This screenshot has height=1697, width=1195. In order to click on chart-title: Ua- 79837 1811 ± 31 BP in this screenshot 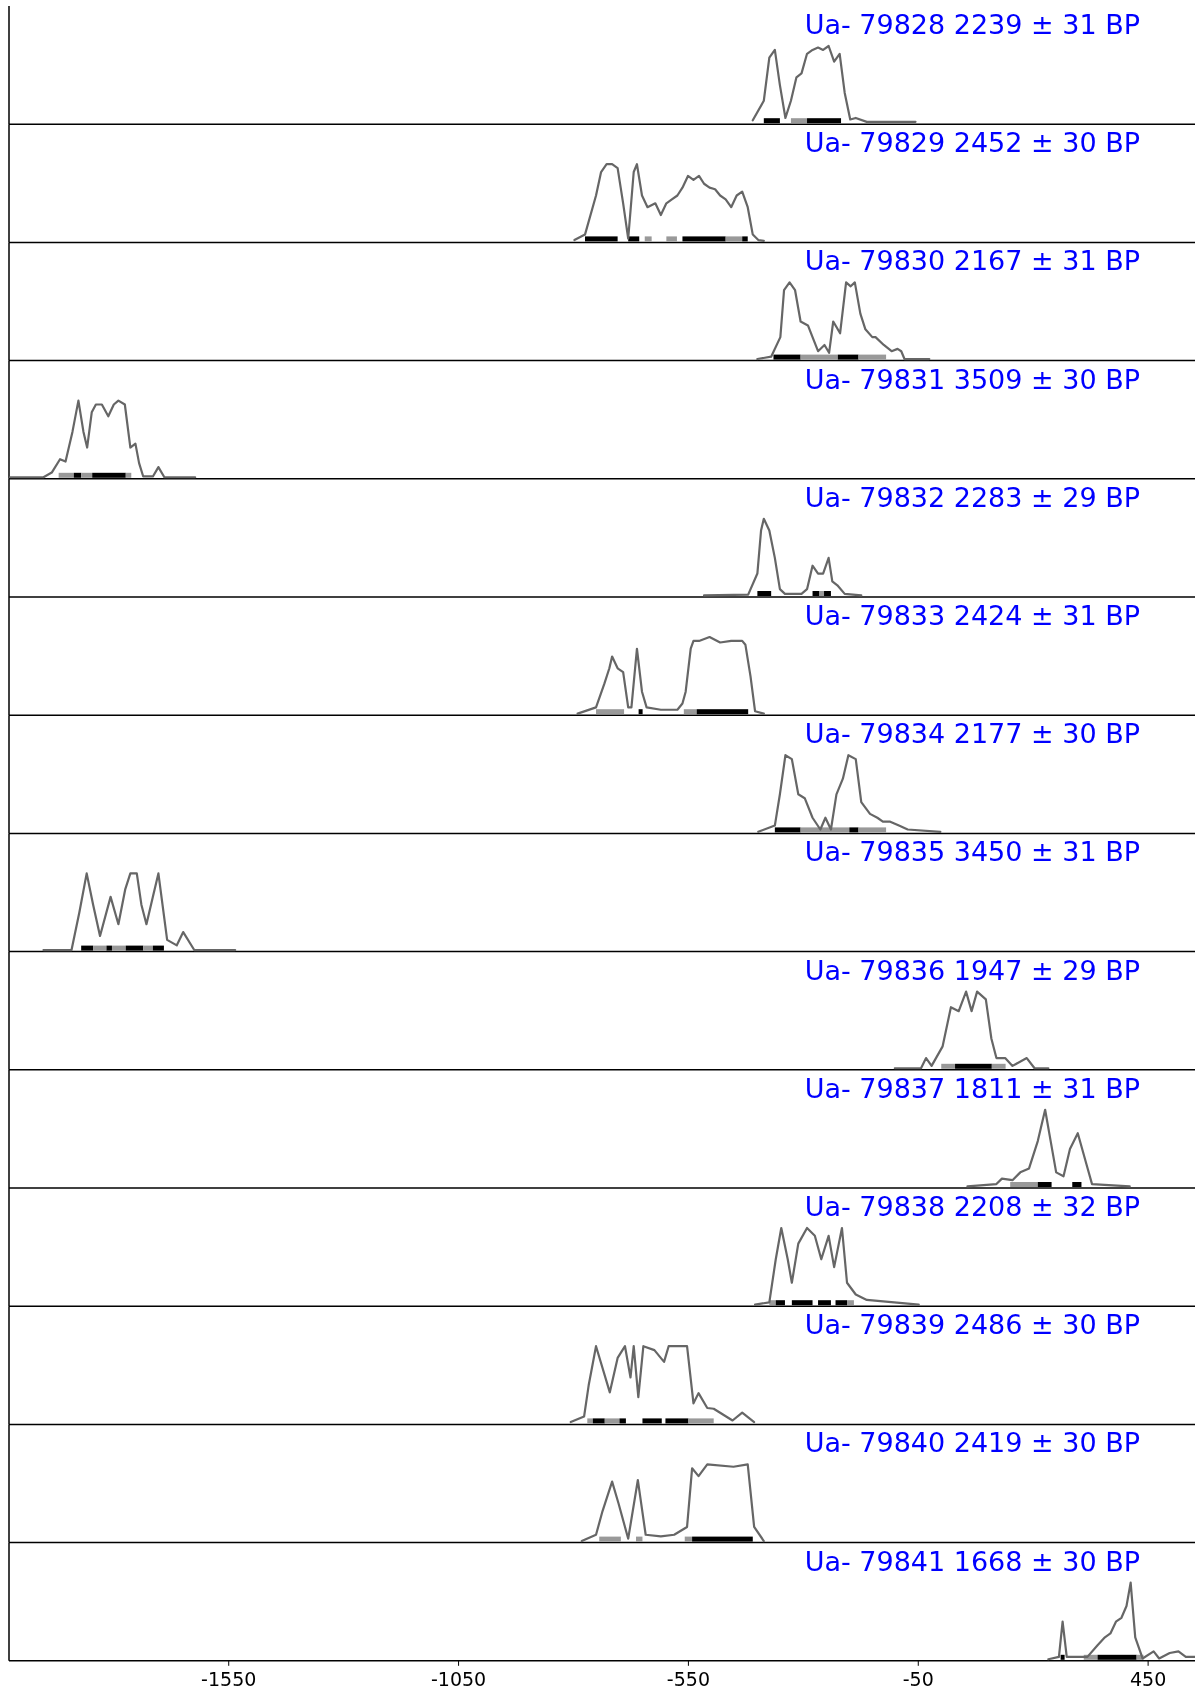, I will do `click(972, 1088)`.